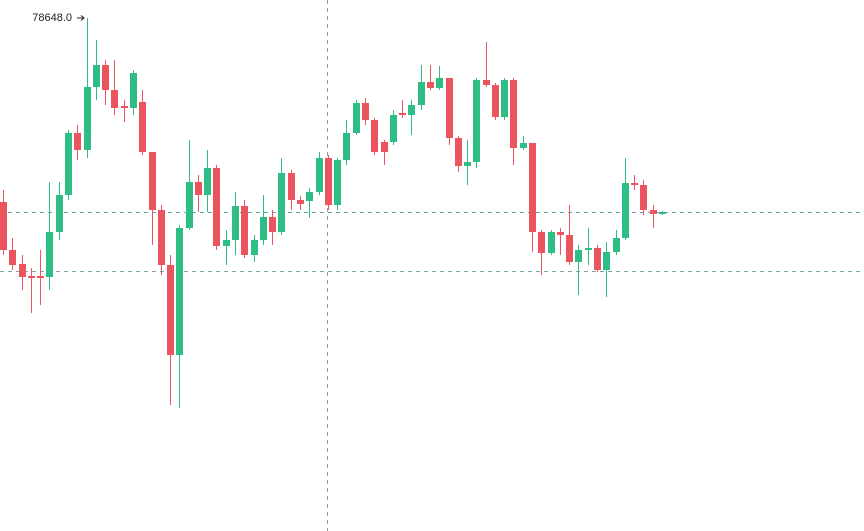 The image size is (864, 531). I want to click on high-label: 78648.0, so click(52, 18).